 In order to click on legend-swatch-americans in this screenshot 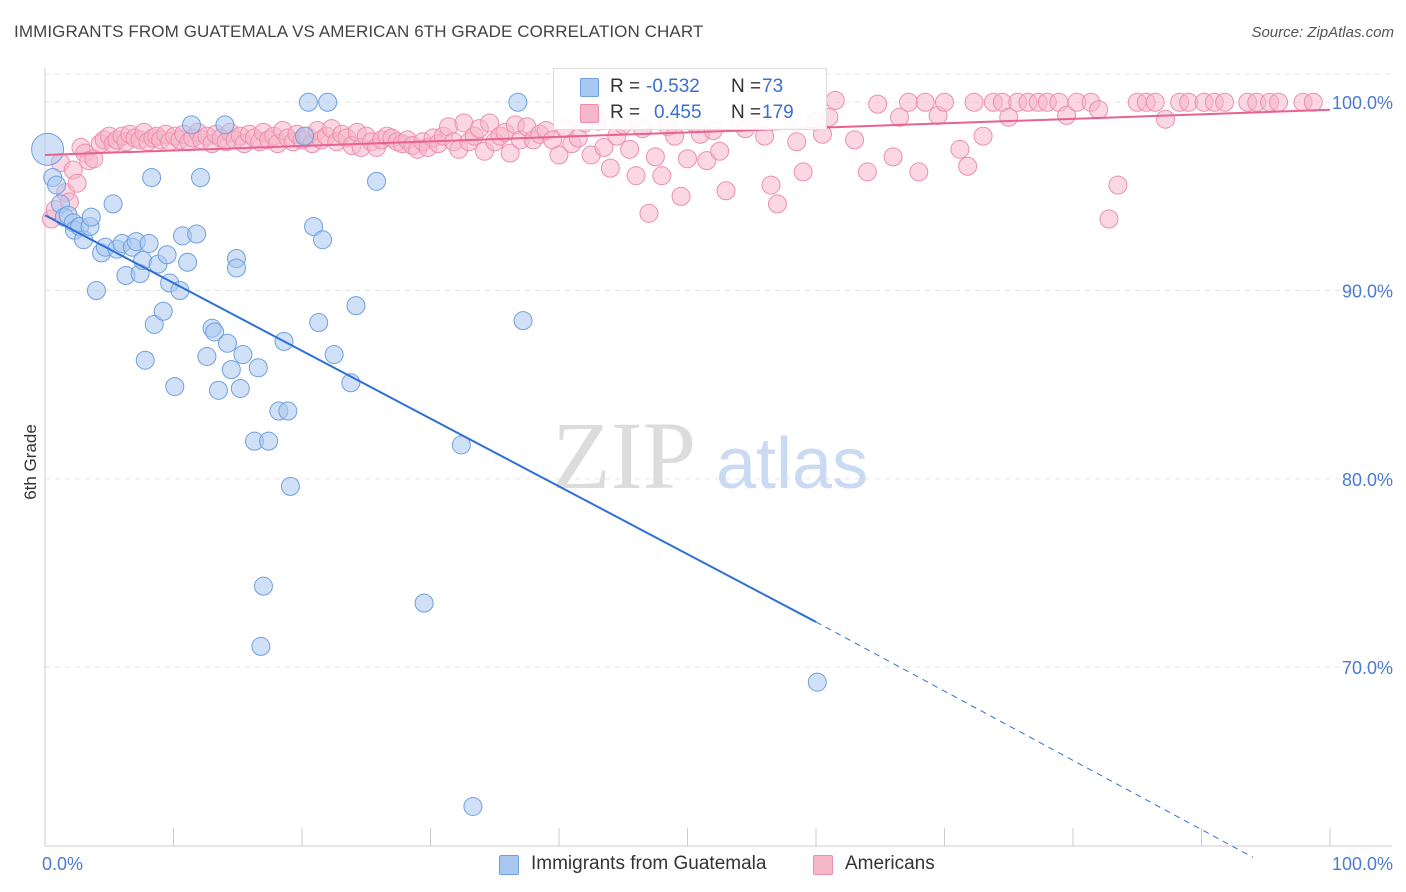, I will do `click(823, 865)`.